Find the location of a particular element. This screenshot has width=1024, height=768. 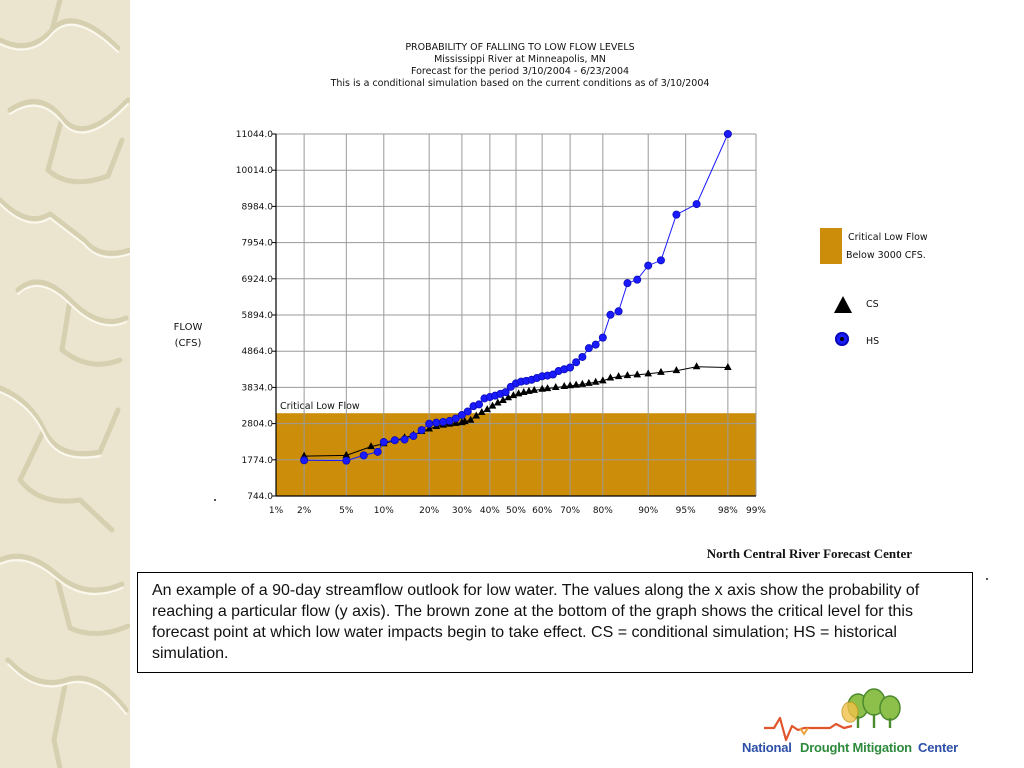

chart-legend: Critical Low Flow Below 3000 CFS. CS HS is located at coordinates (910, 291).